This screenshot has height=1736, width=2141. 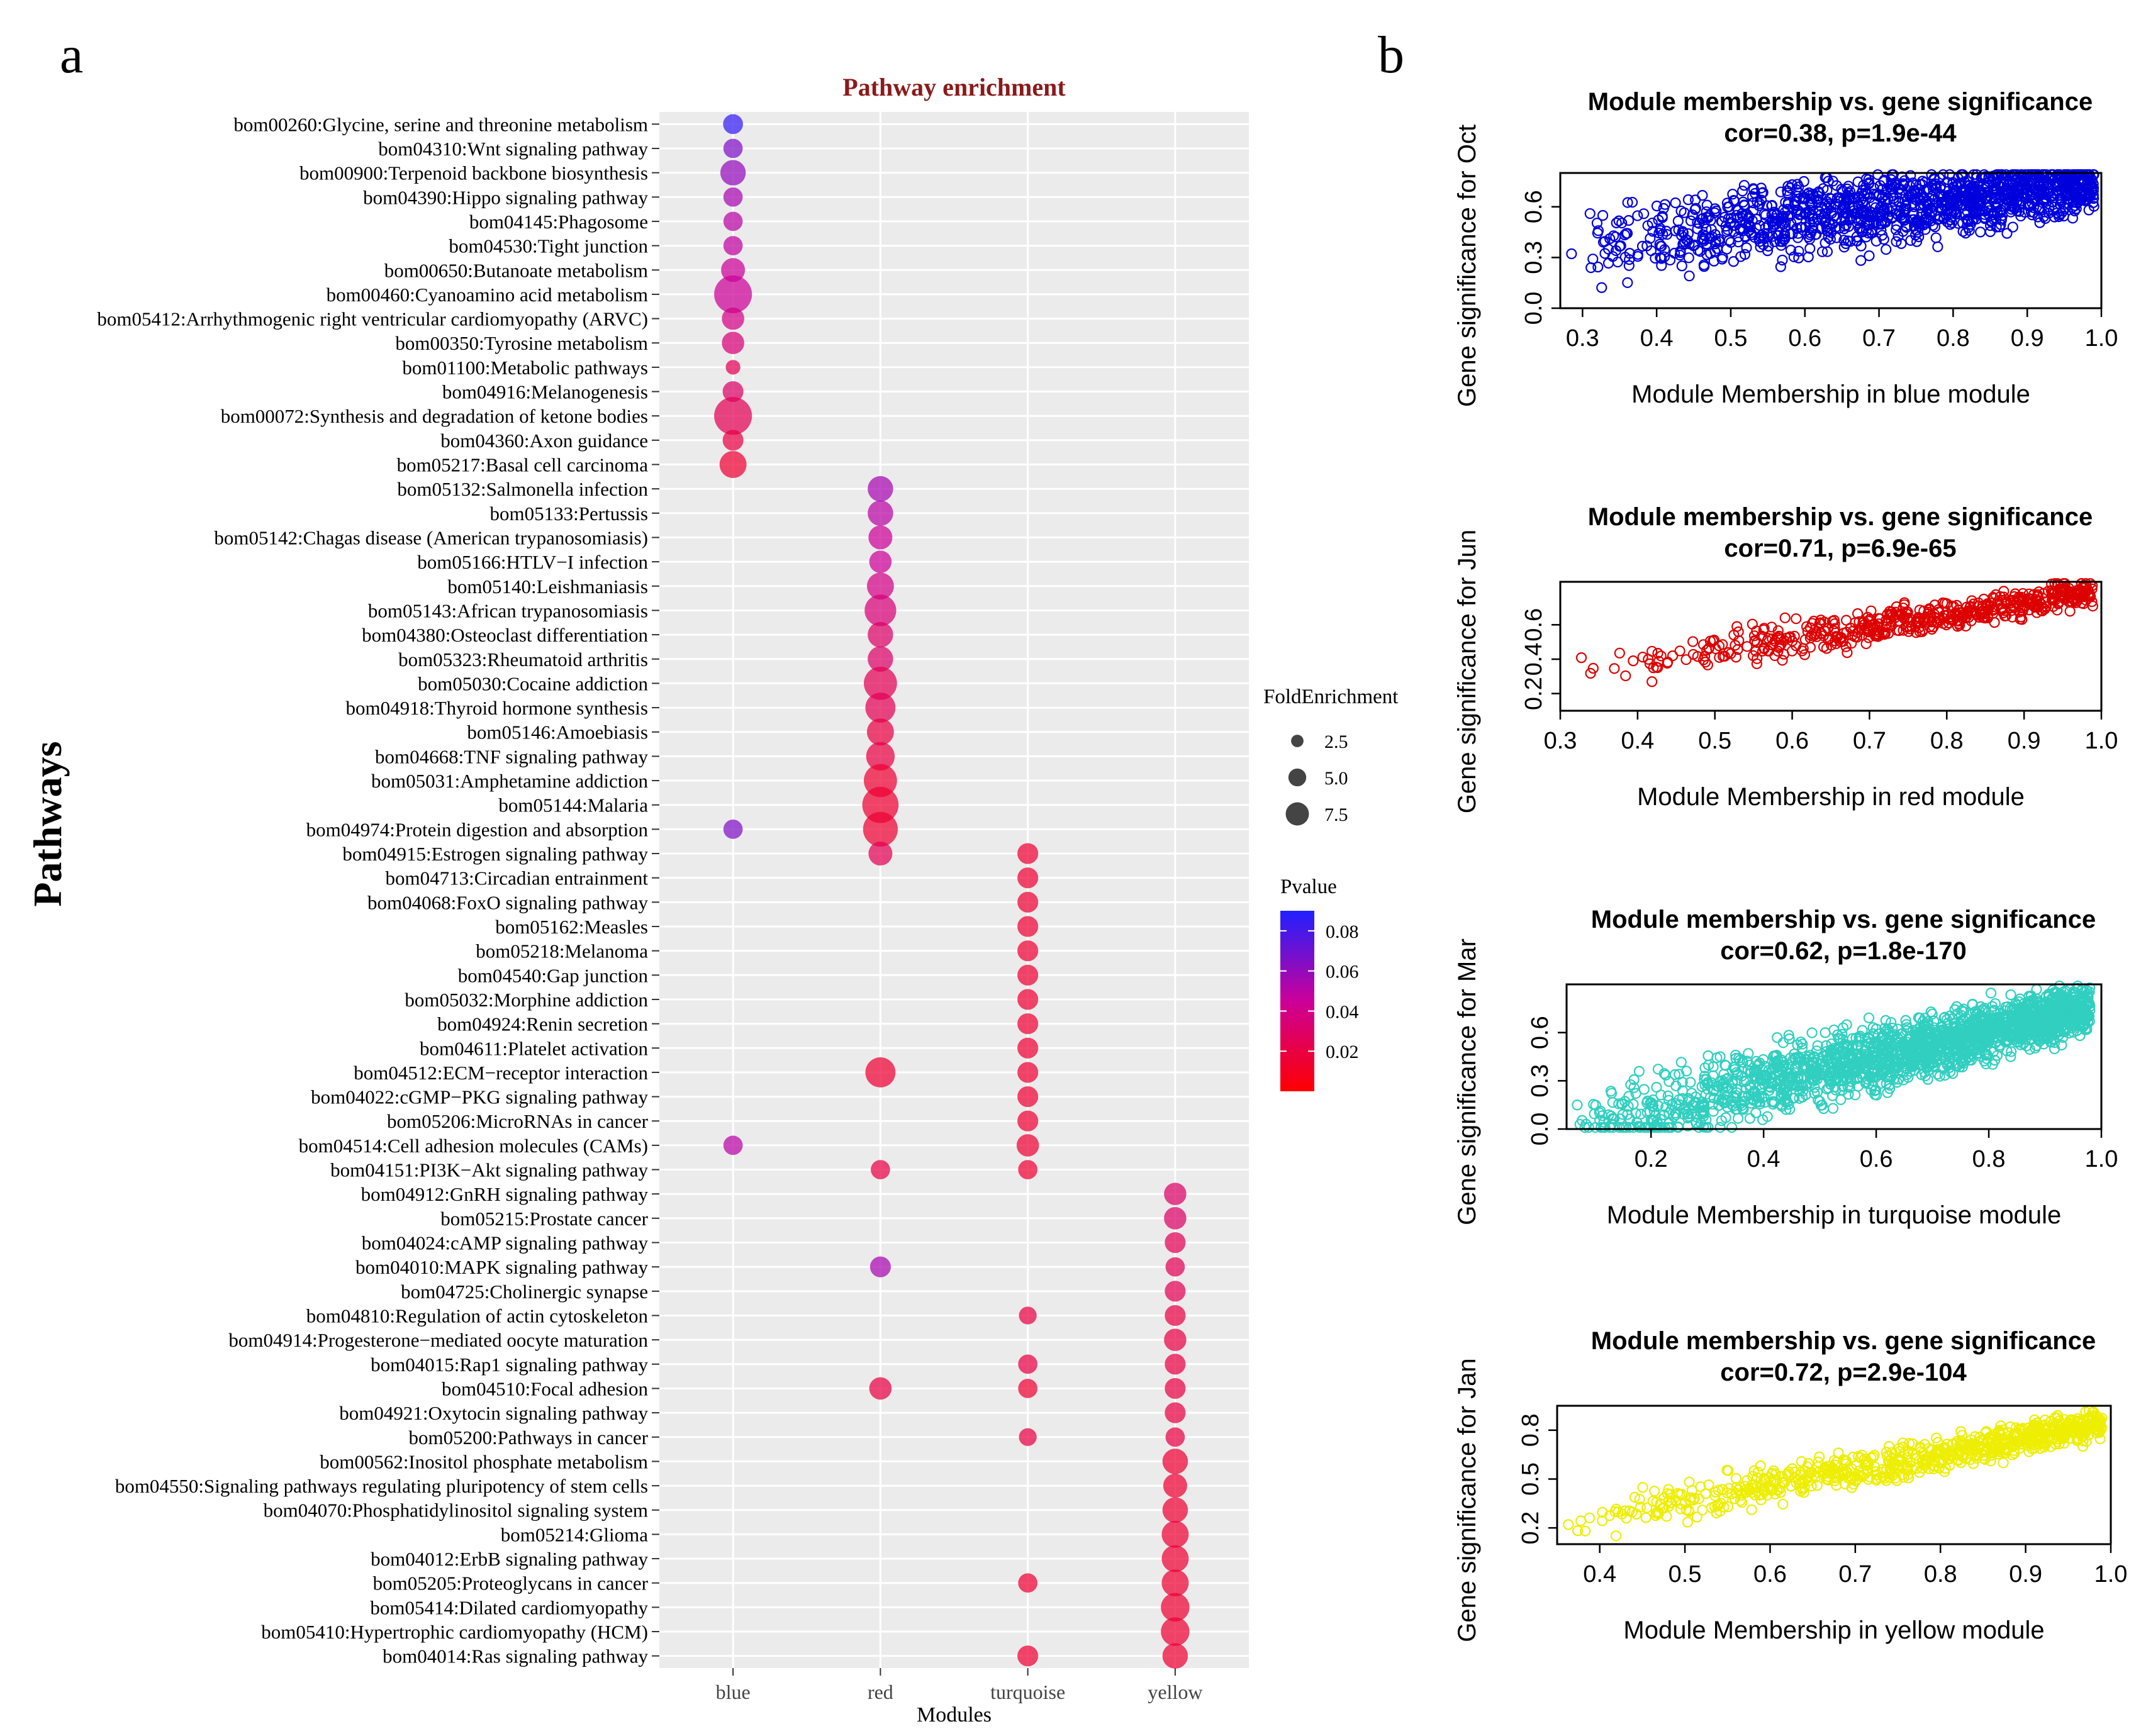 What do you see at coordinates (1336, 814) in the screenshot?
I see `size-legend-label: 7.5` at bounding box center [1336, 814].